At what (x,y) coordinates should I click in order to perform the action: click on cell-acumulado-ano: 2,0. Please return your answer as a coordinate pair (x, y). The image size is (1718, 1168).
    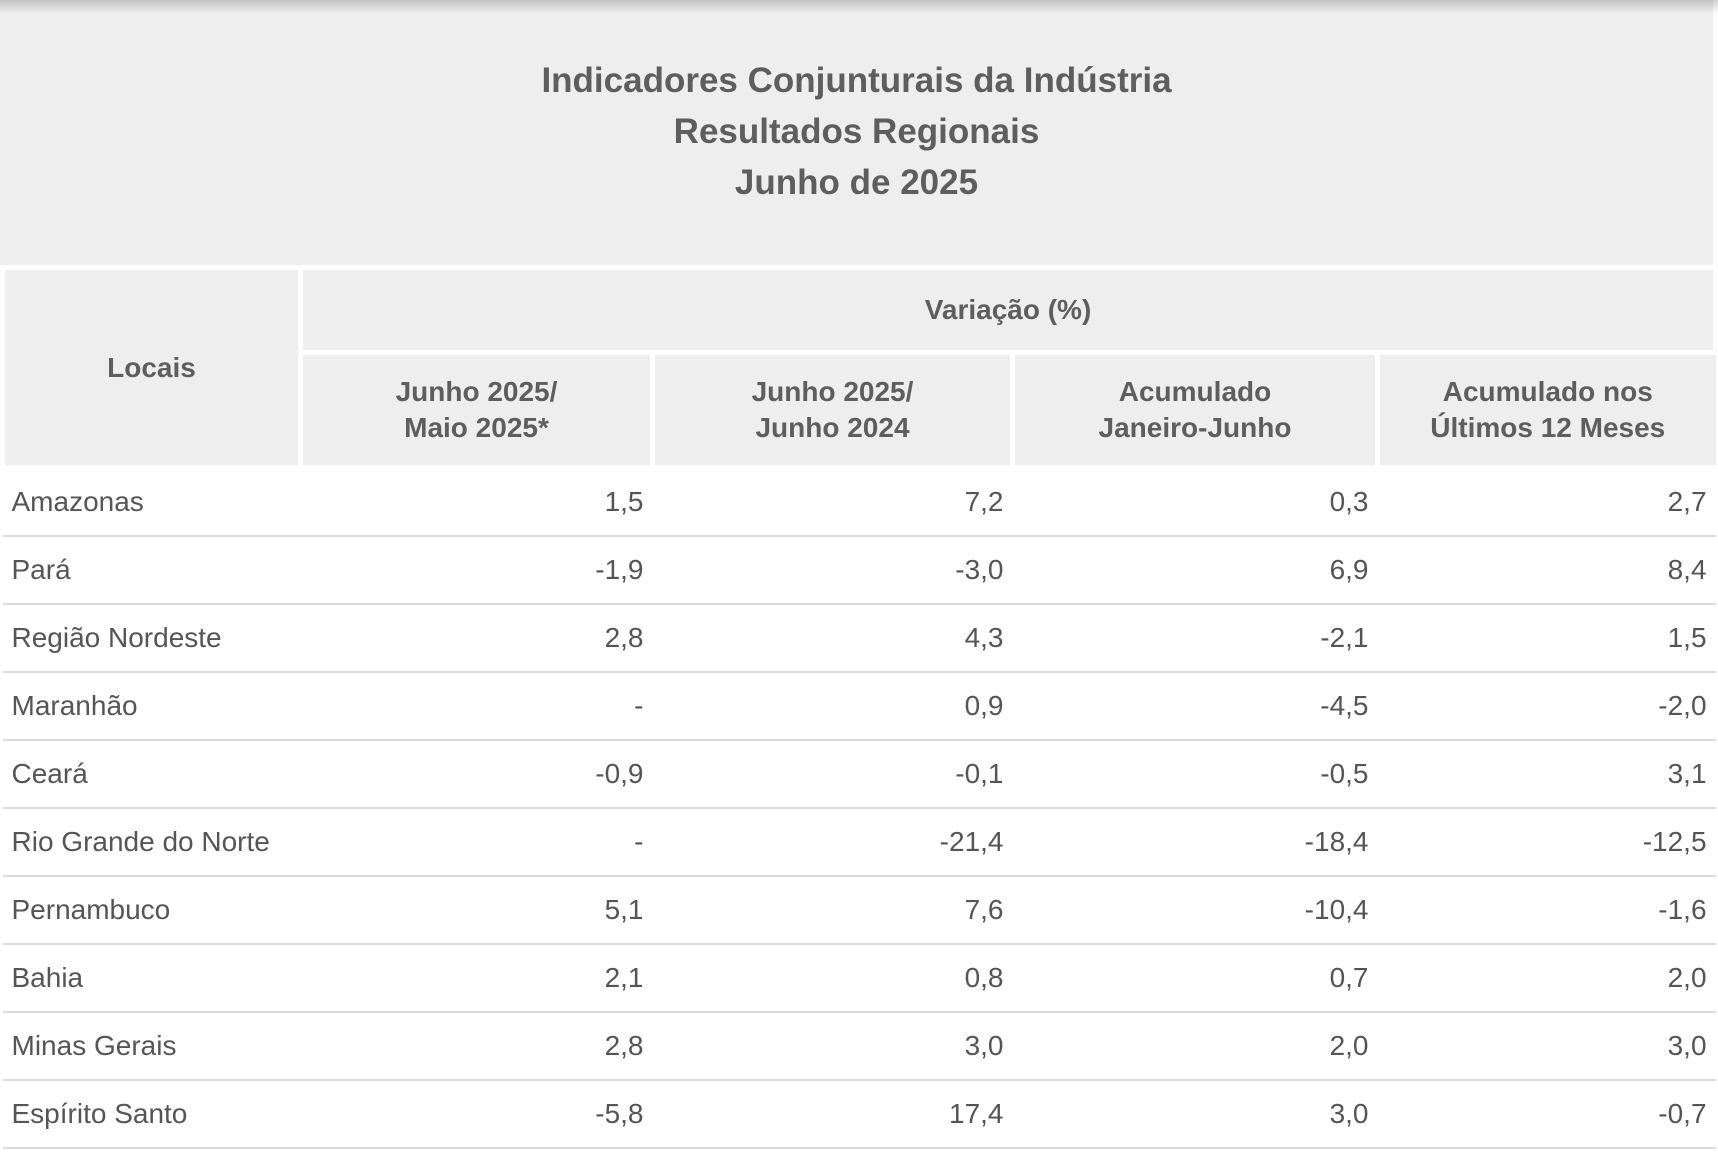
    Looking at the image, I should click on (1195, 1046).